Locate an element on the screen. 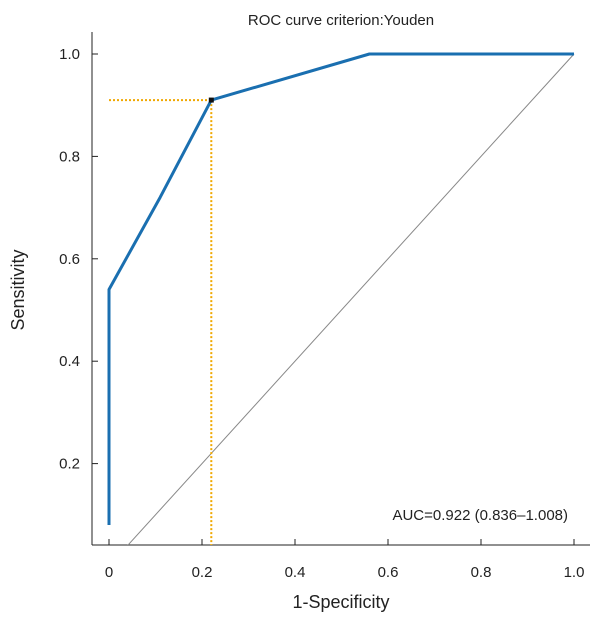 The image size is (592, 617). auc-annotation: AUC=0.922 (0.836–1.008) is located at coordinates (480, 515).